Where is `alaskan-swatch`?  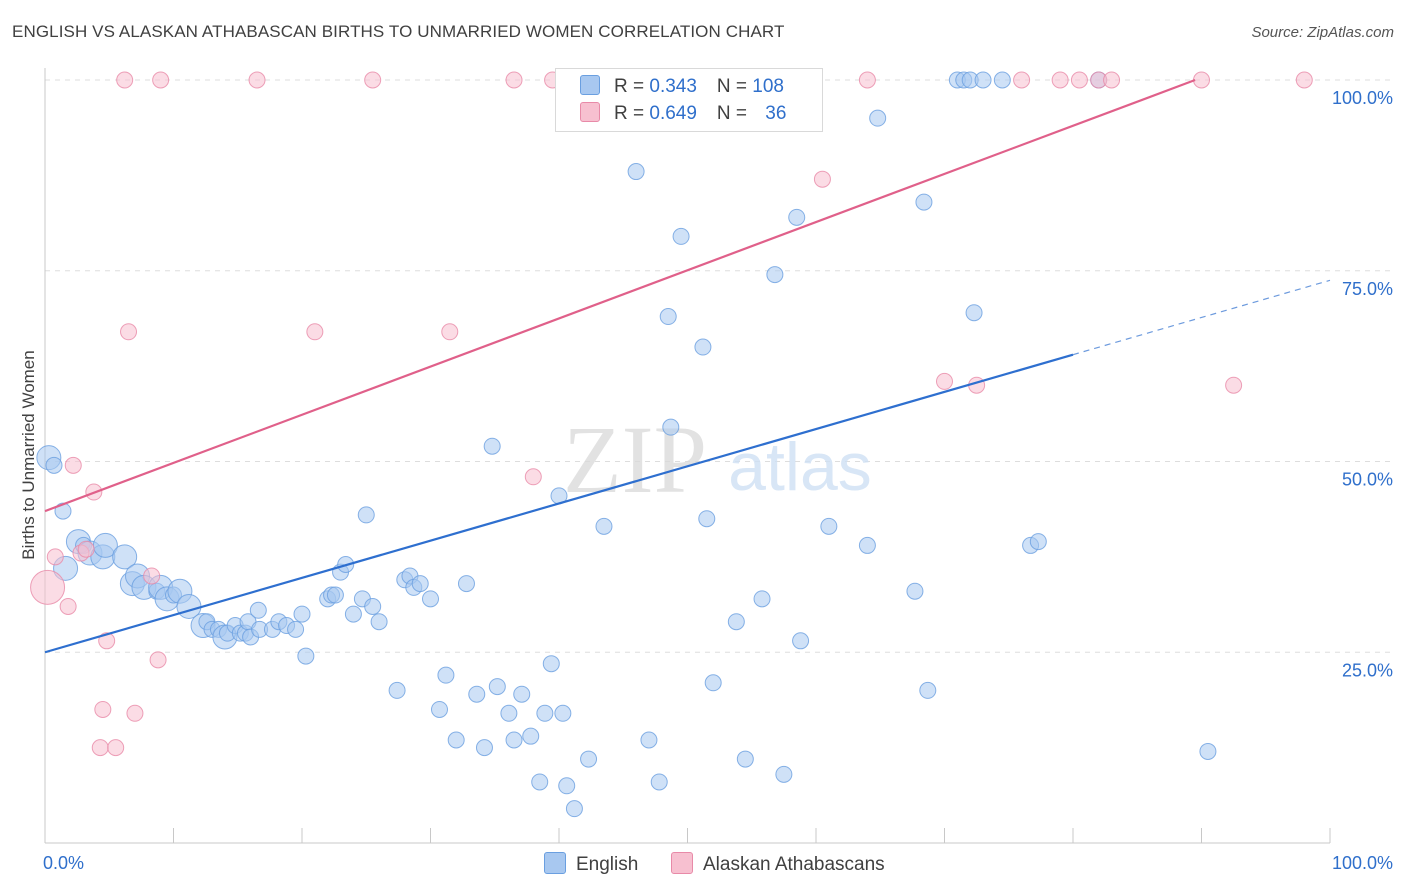
alaskan-swatch is located at coordinates (590, 112).